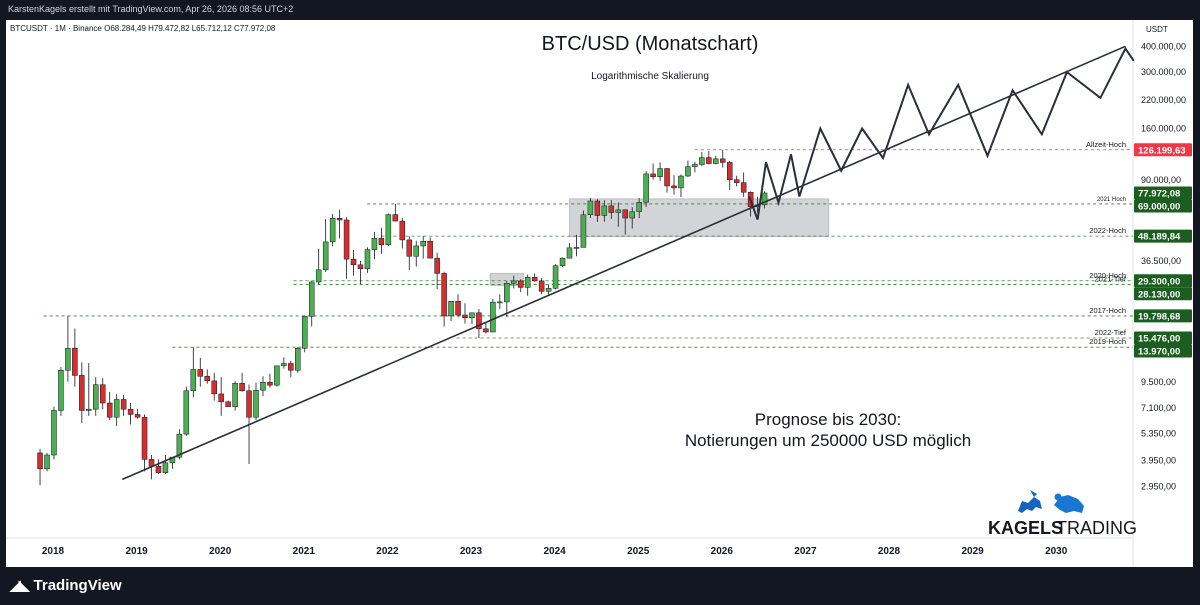  What do you see at coordinates (1159, 237) in the screenshot?
I see `price-badge-label-3: 48.189,84` at bounding box center [1159, 237].